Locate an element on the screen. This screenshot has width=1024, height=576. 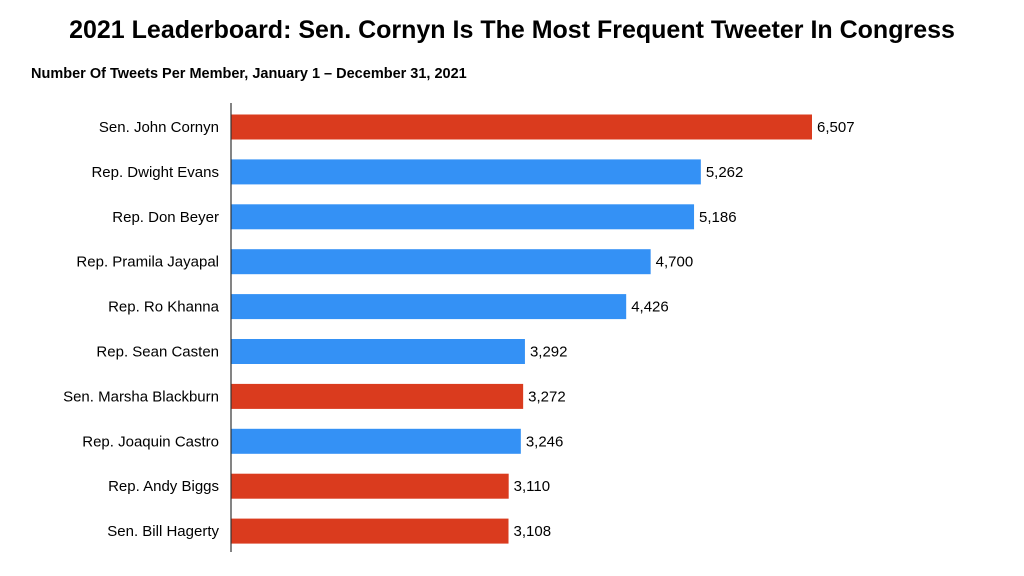
category-label: Rep. Dwight Evans is located at coordinates (155, 172).